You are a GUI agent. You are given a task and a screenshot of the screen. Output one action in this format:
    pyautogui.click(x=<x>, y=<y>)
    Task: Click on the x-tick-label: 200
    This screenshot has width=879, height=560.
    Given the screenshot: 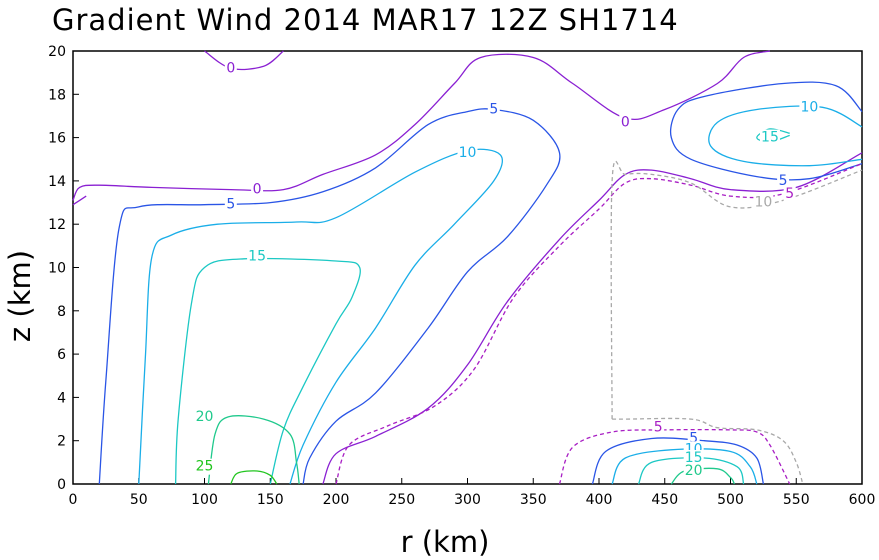 What is the action you would take?
    pyautogui.click(x=336, y=500)
    